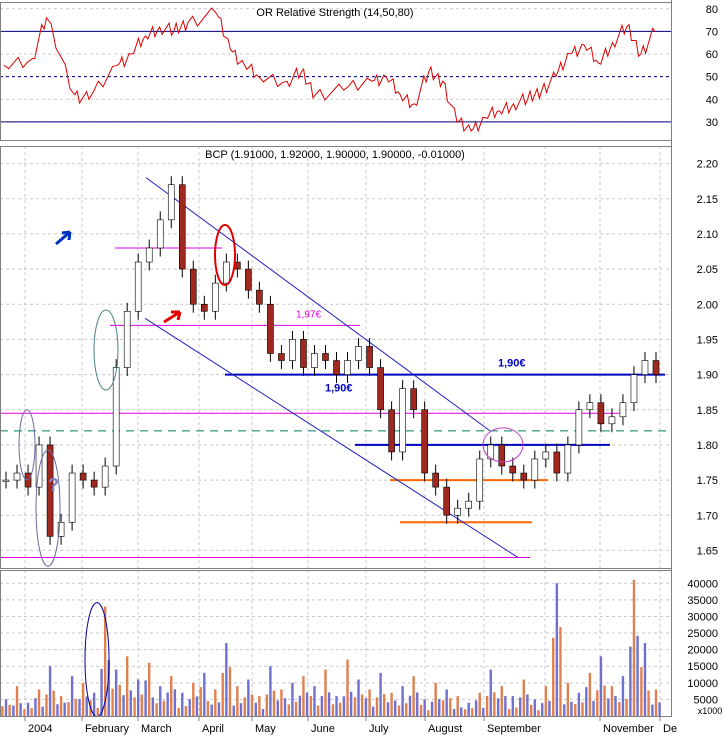  Describe the element at coordinates (670, 729) in the screenshot. I see `x-tick-label: De` at that location.